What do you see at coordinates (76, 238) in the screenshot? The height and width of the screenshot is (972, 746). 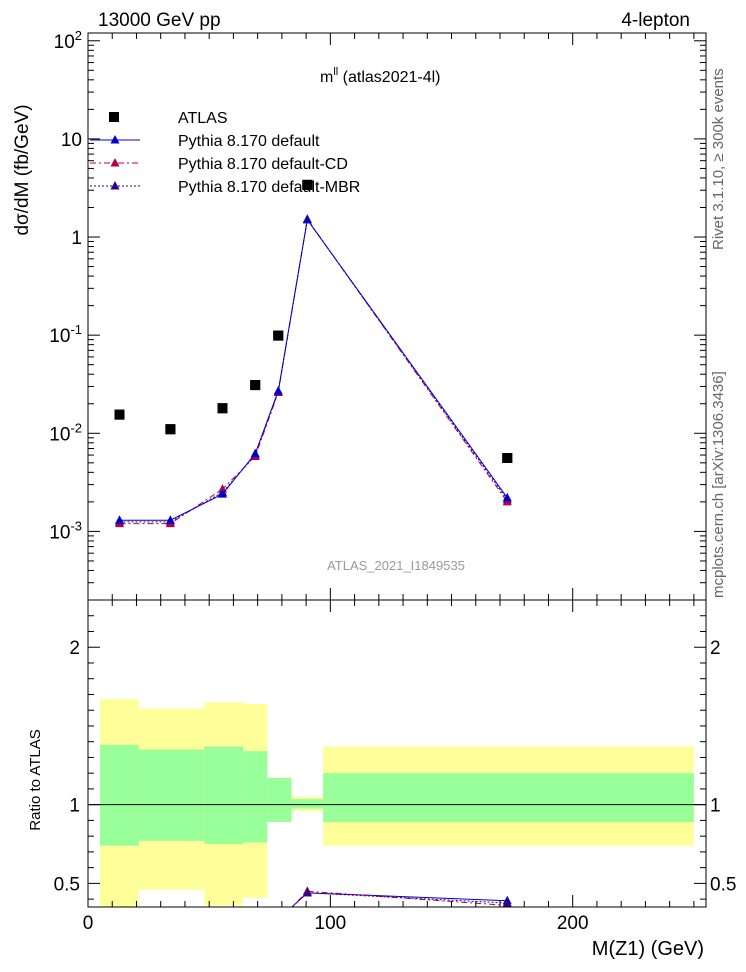 I see `main-y-tick-label: 1` at bounding box center [76, 238].